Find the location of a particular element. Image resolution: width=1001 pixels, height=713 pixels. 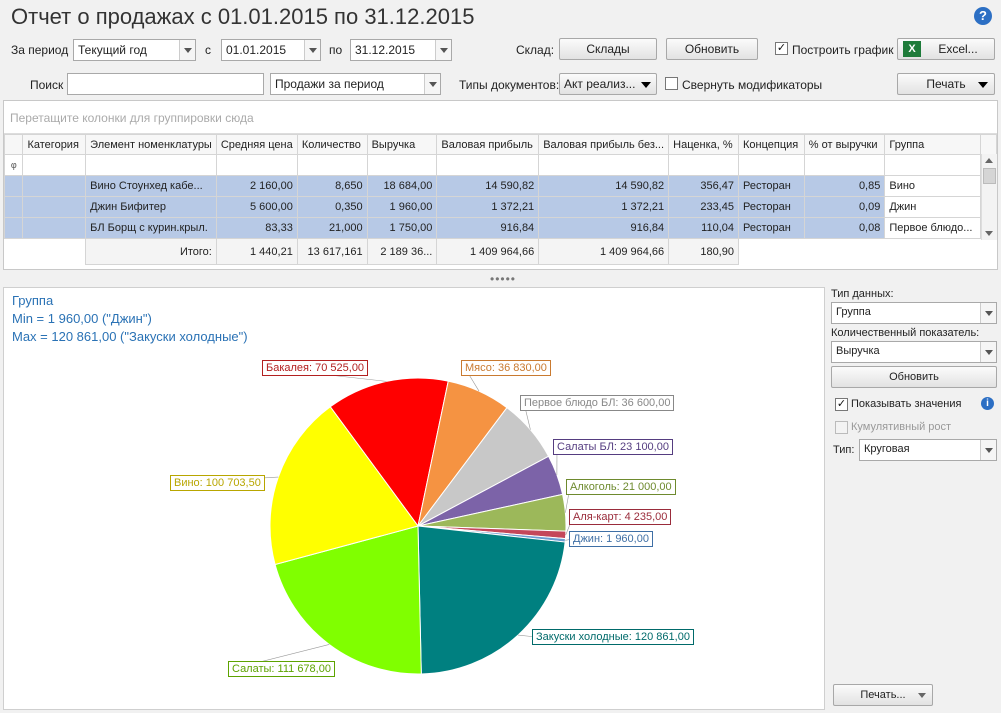

scroll-thumb is located at coordinates (989, 176).